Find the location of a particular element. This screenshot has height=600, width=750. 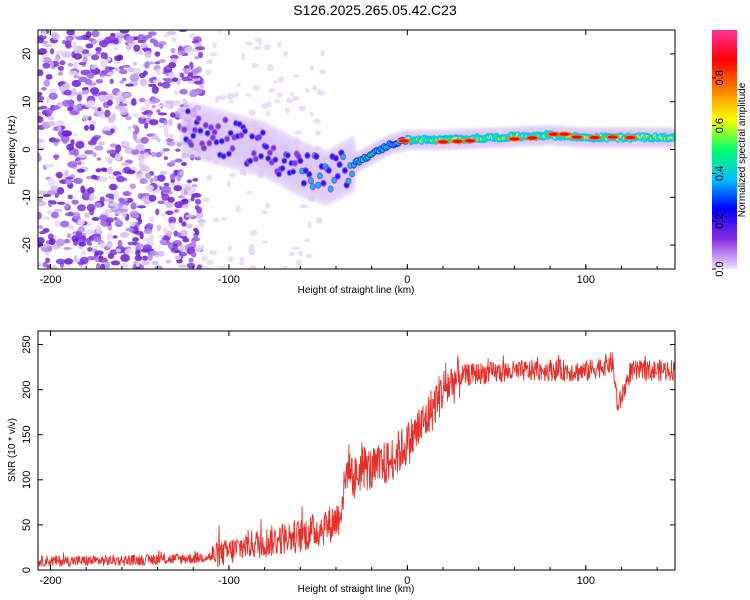

heatmap-x-axis-label: Height of straight line (km) is located at coordinates (356, 290).